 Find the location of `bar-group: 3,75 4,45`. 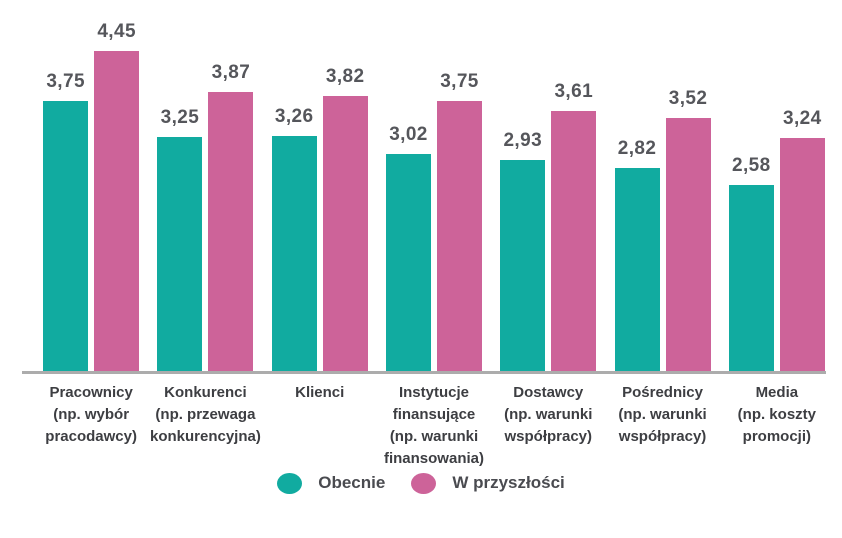

bar-group: 3,75 4,45 is located at coordinates (91, 185).